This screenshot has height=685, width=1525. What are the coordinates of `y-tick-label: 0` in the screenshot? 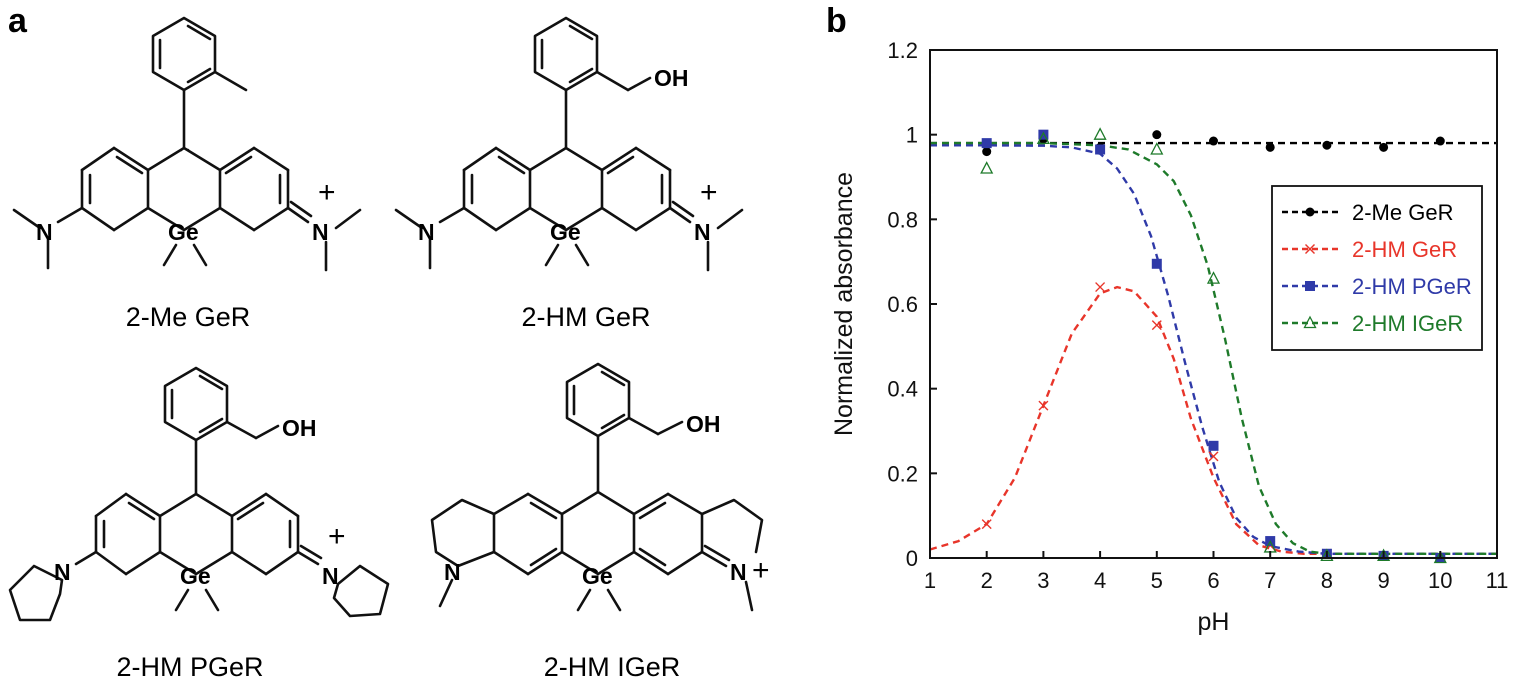 It's located at (912, 558).